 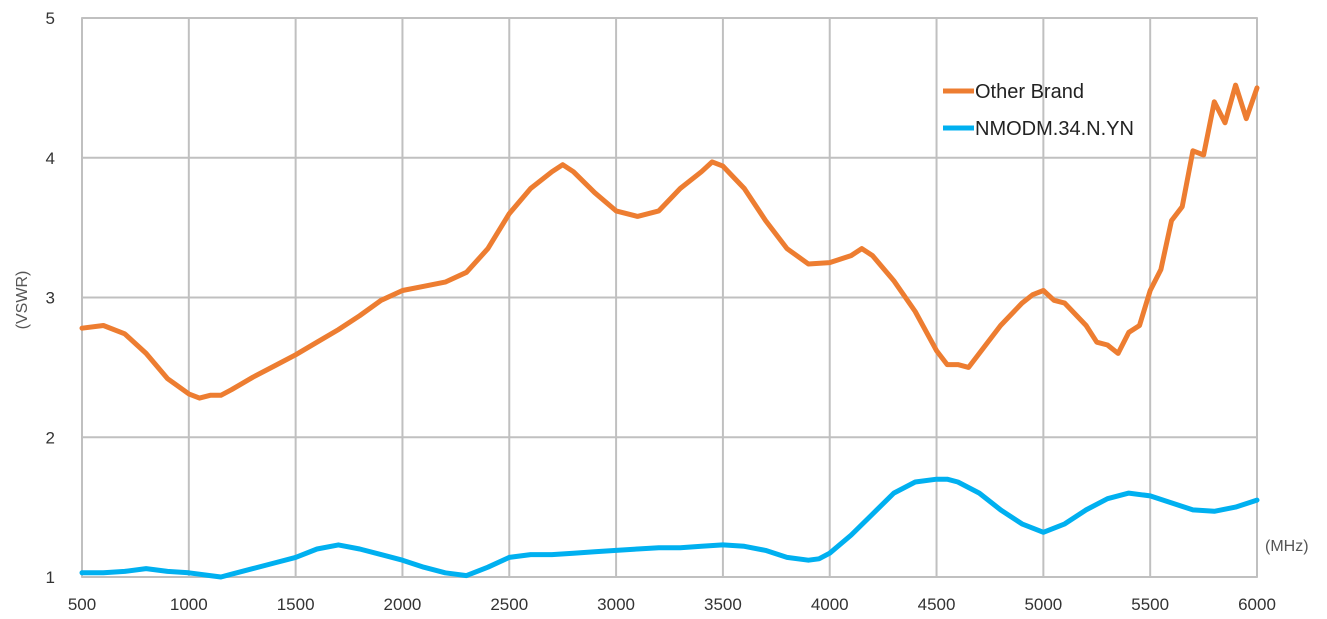 What do you see at coordinates (50, 18) in the screenshot?
I see `y-tick-label: 5` at bounding box center [50, 18].